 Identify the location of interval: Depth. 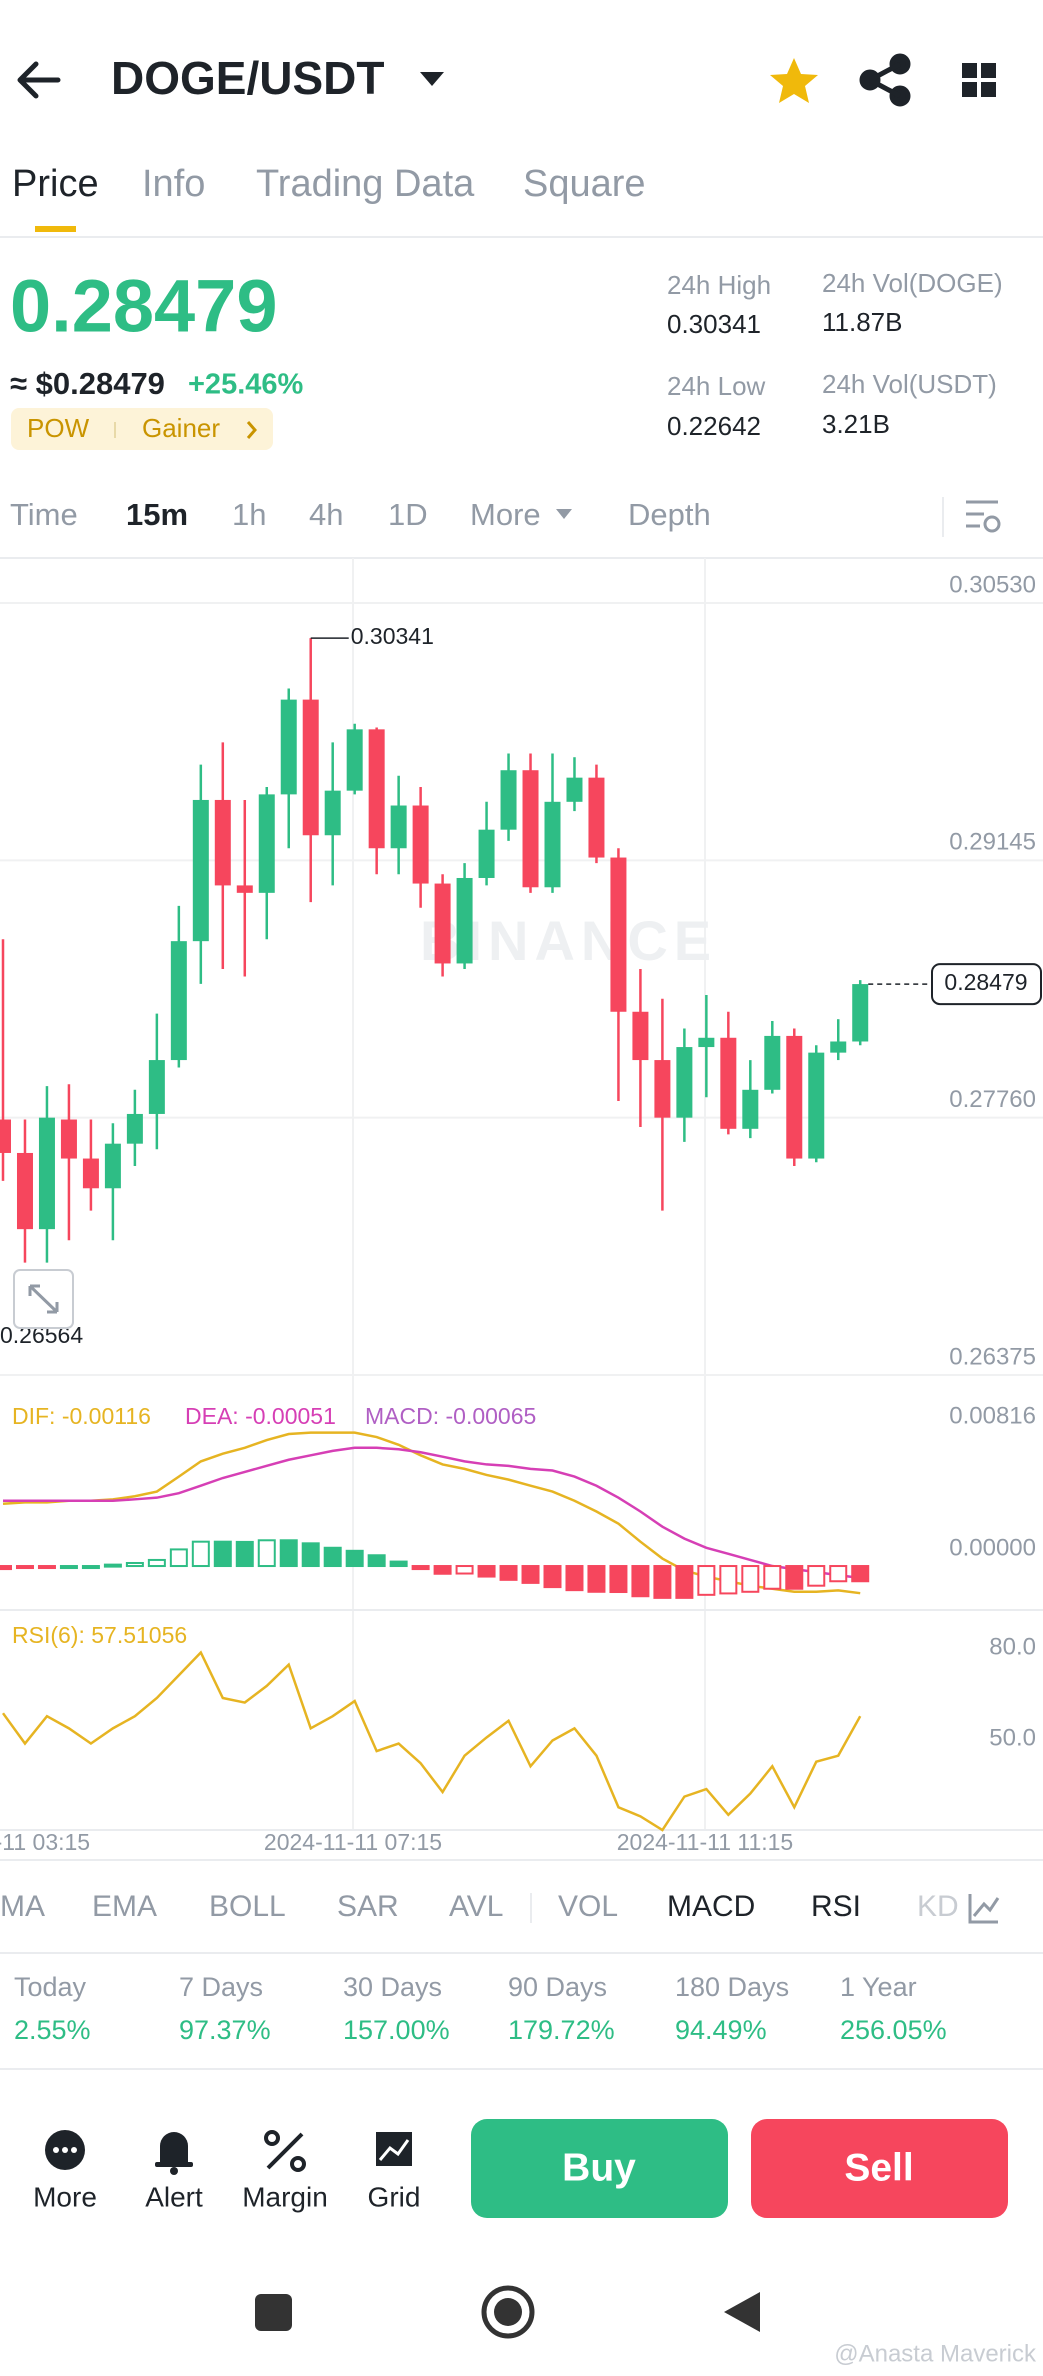
(669, 514).